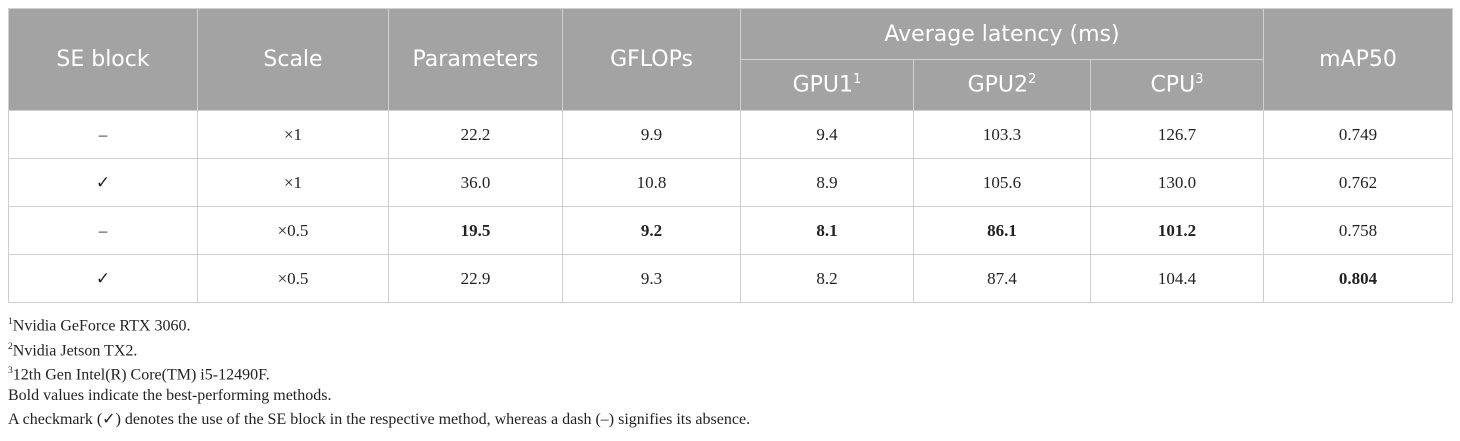 Image resolution: width=1460 pixels, height=441 pixels. Describe the element at coordinates (1358, 134) in the screenshot. I see `table-cell: 0.749` at that location.